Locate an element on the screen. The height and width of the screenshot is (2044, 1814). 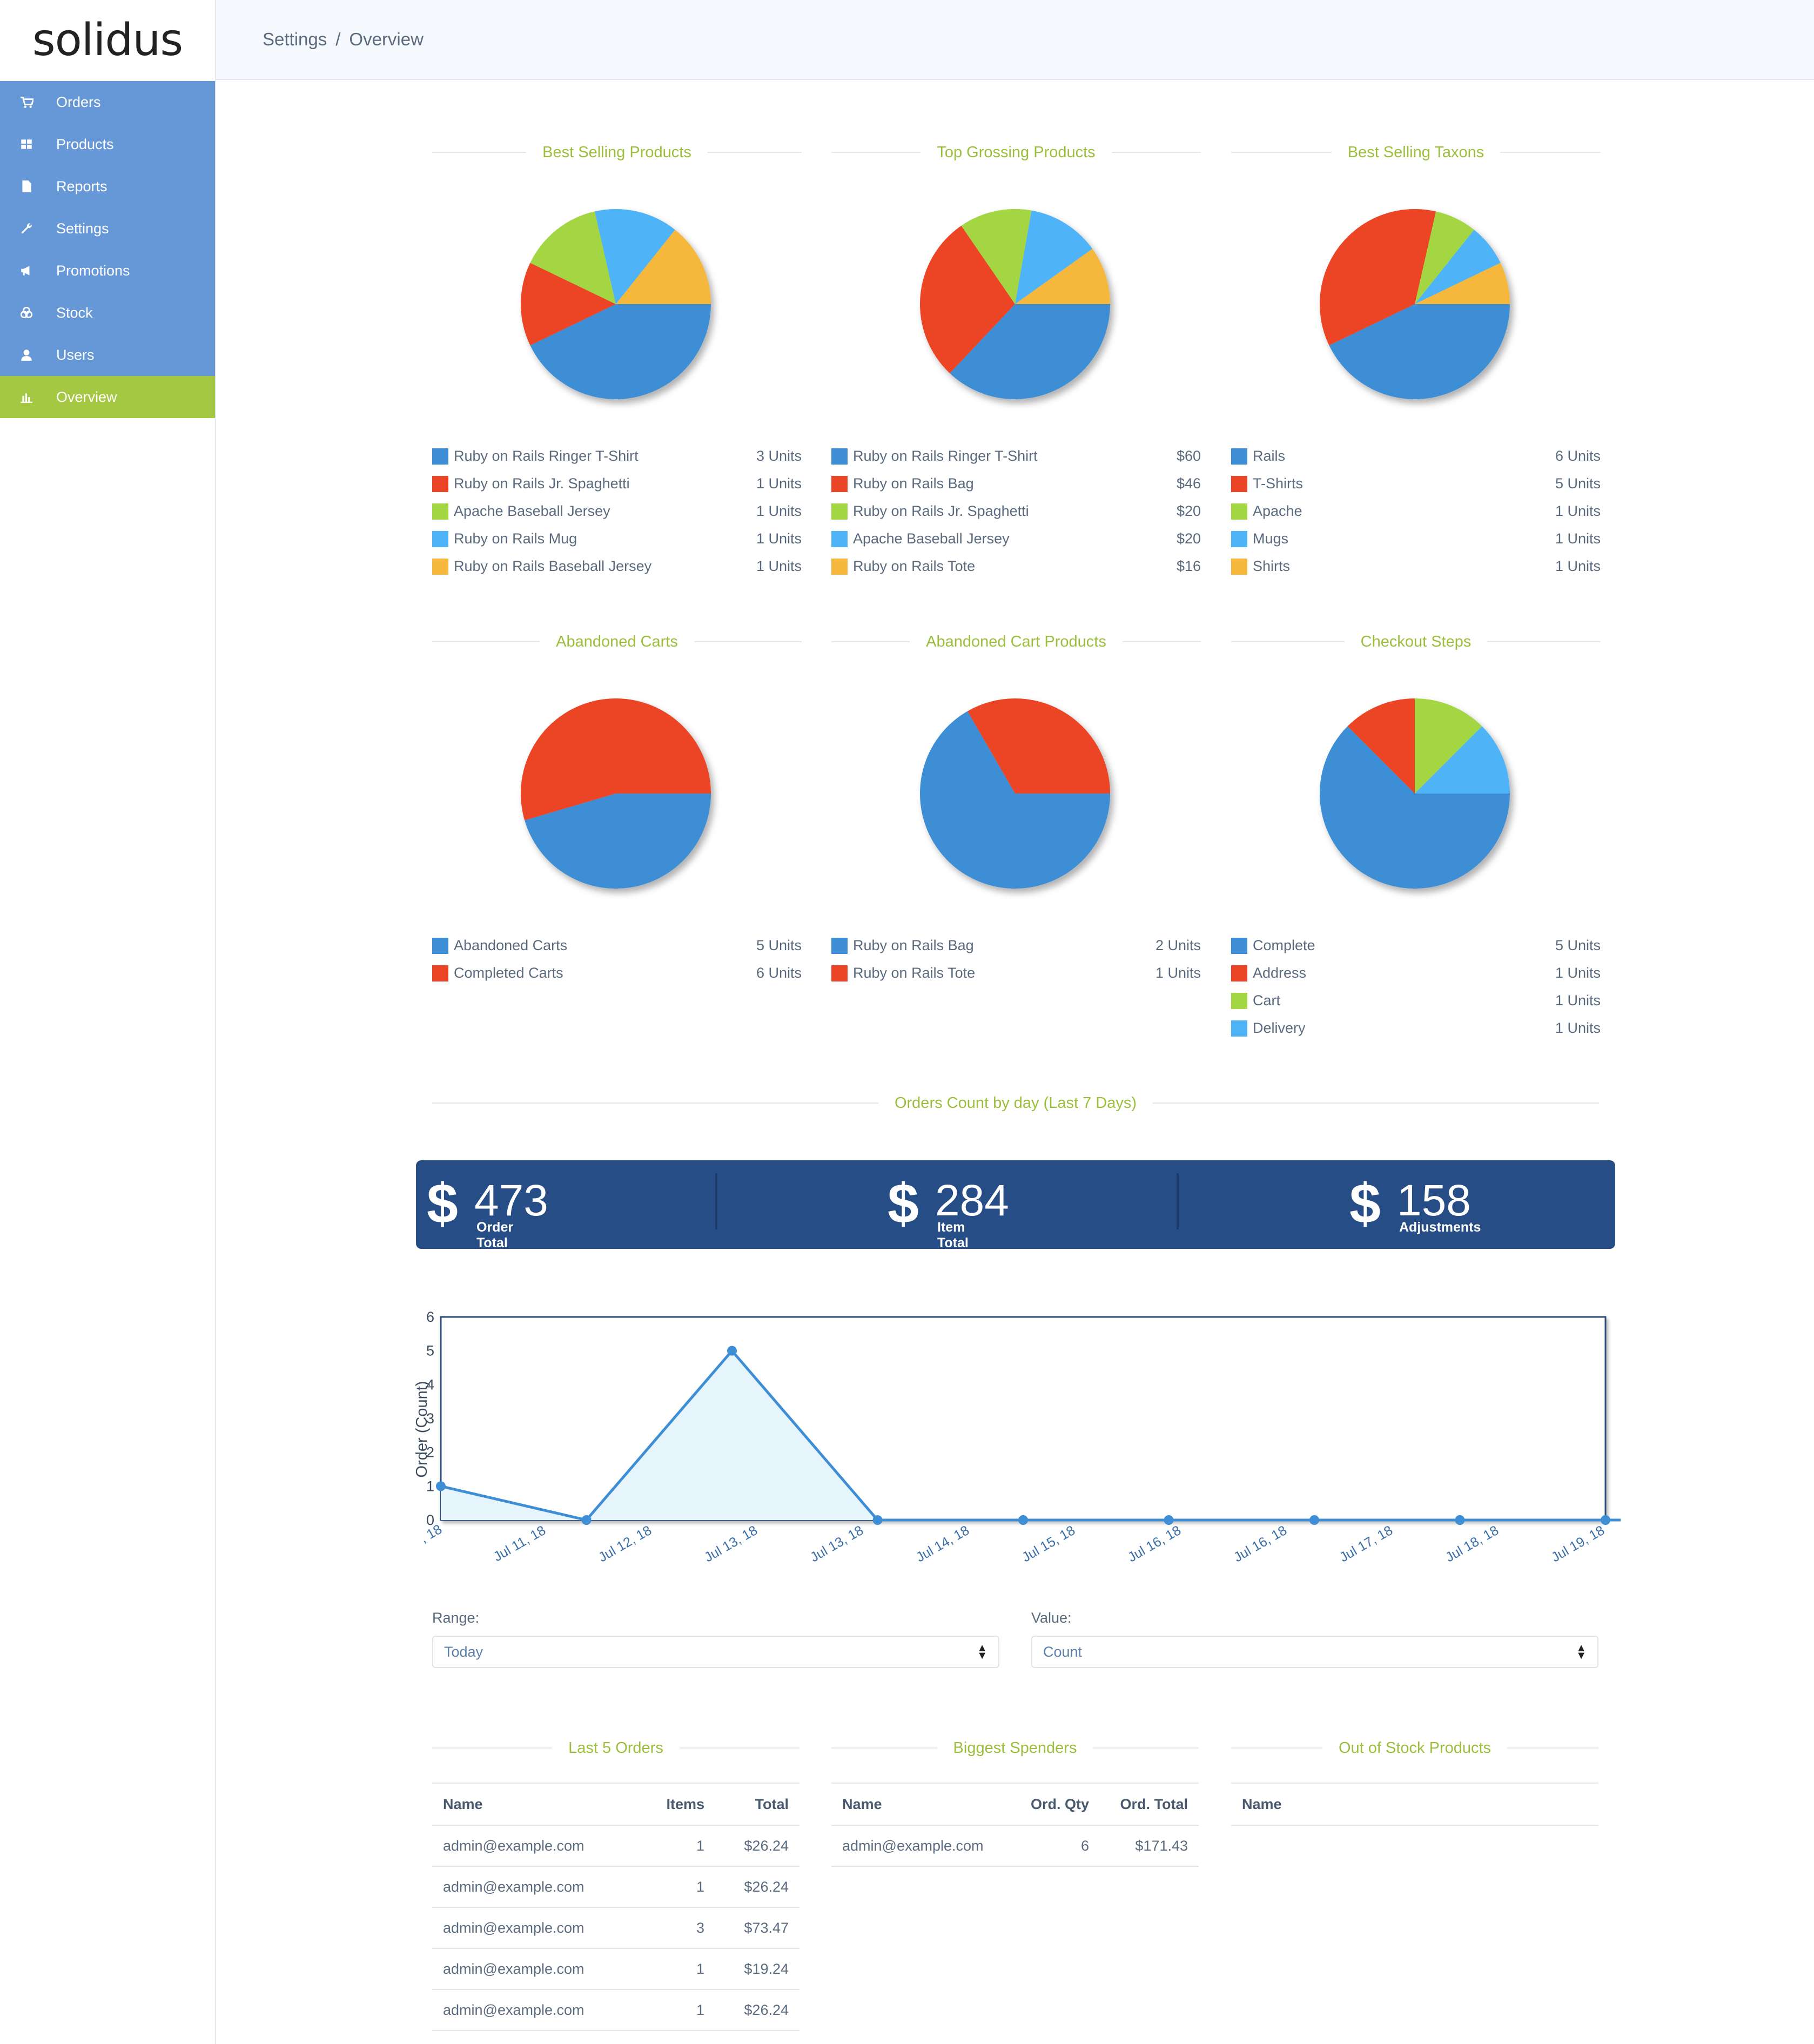
legend-item: Ruby on Rails Bag $46 is located at coordinates (1016, 484).